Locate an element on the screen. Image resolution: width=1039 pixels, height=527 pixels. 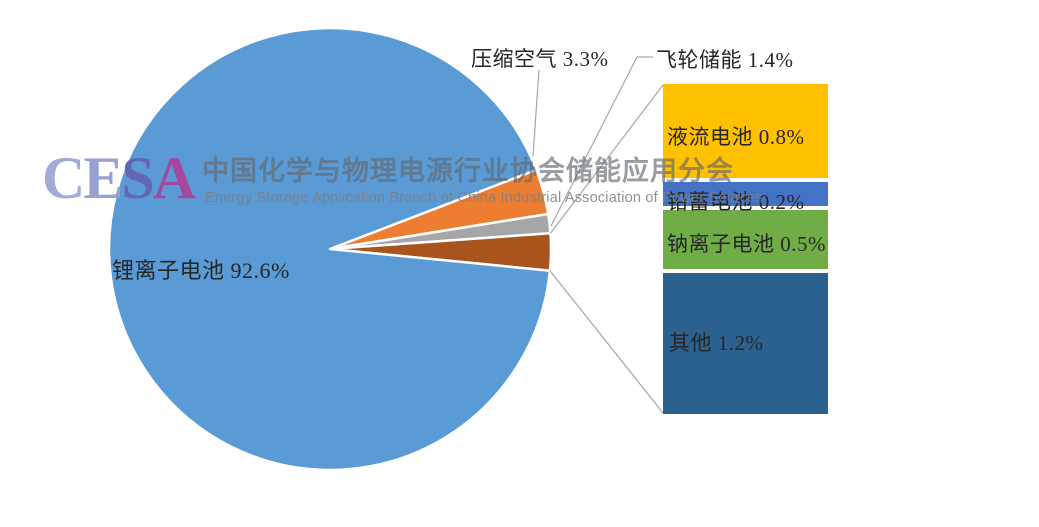
slice-label-flywheel: 飞轮储能 1.4% is located at coordinates (725, 60).